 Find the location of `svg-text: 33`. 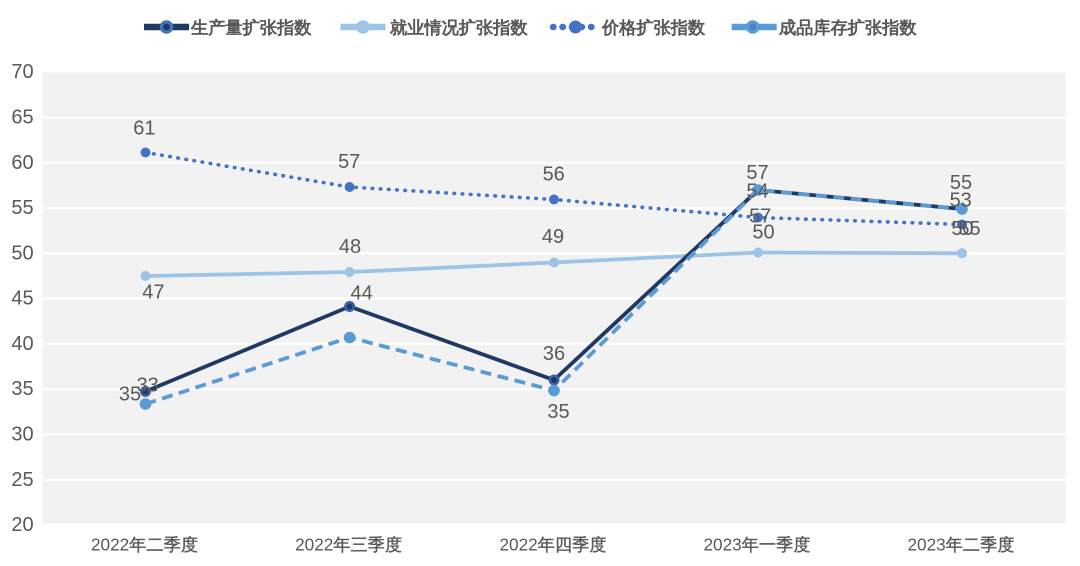

svg-text: 33 is located at coordinates (148, 386).